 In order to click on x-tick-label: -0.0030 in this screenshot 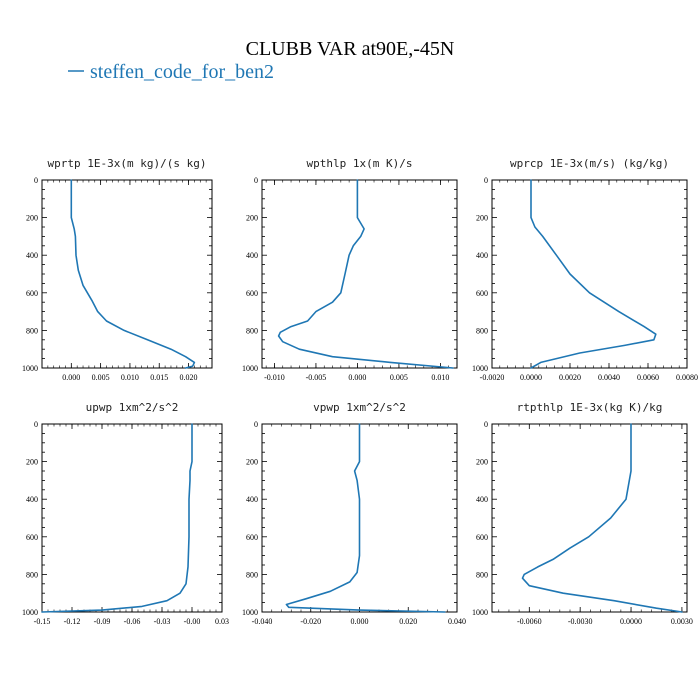, I will do `click(580, 621)`.